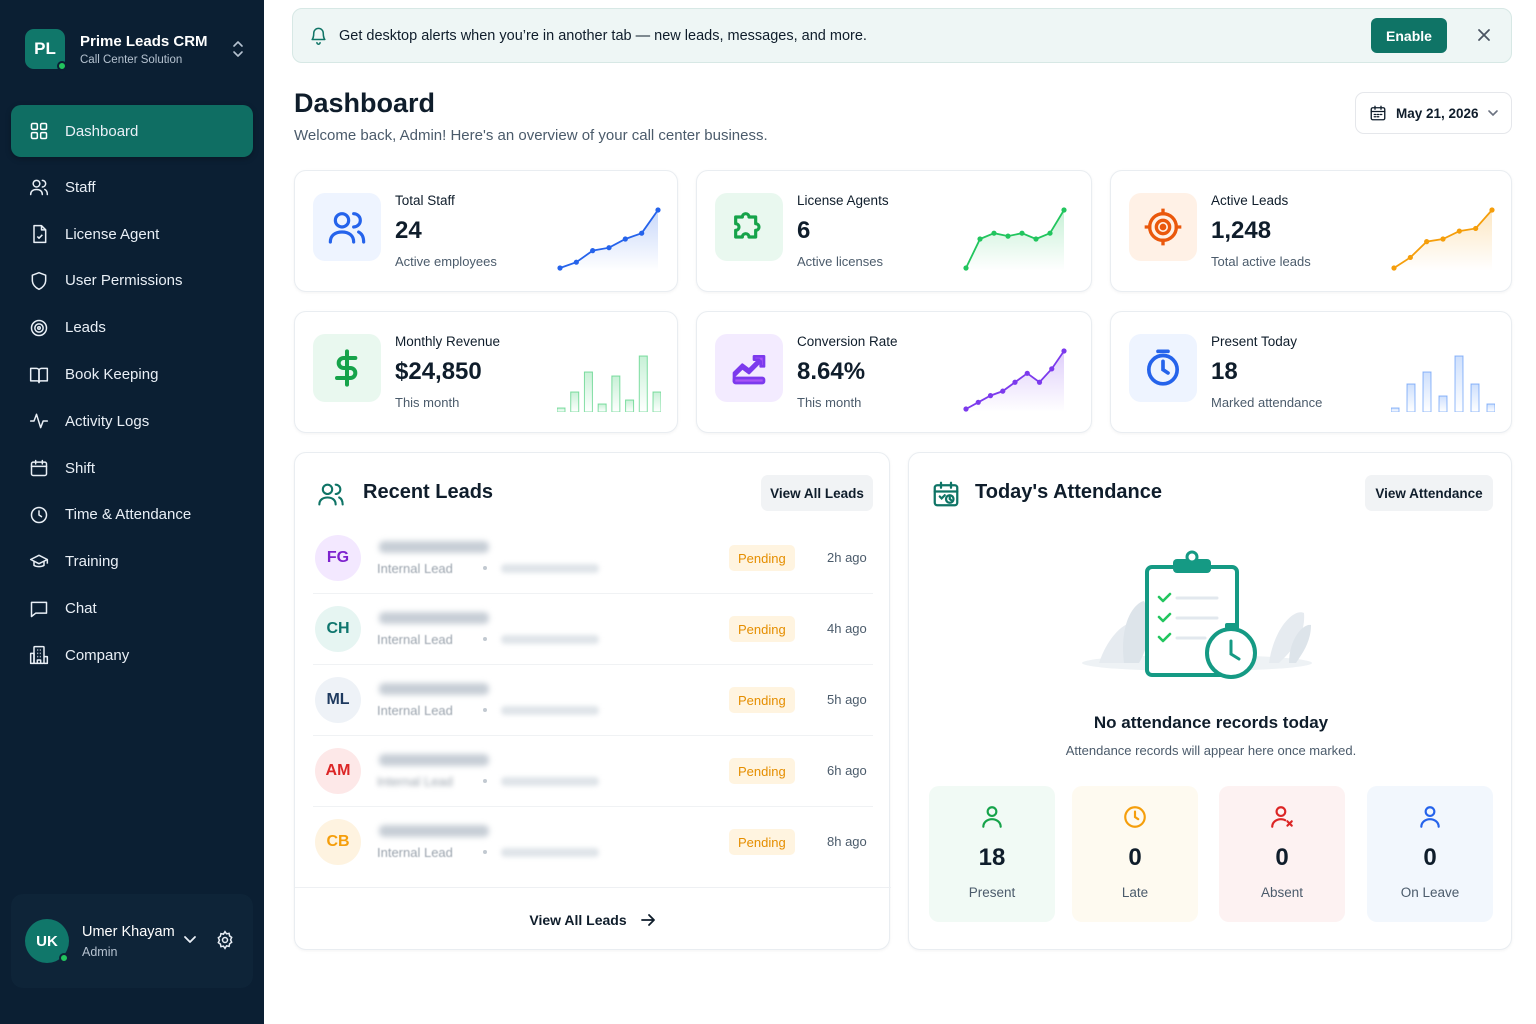 This screenshot has height=1024, width=1536. I want to click on lead-row: ML Internal Lead Pending 5h ago, so click(593, 700).